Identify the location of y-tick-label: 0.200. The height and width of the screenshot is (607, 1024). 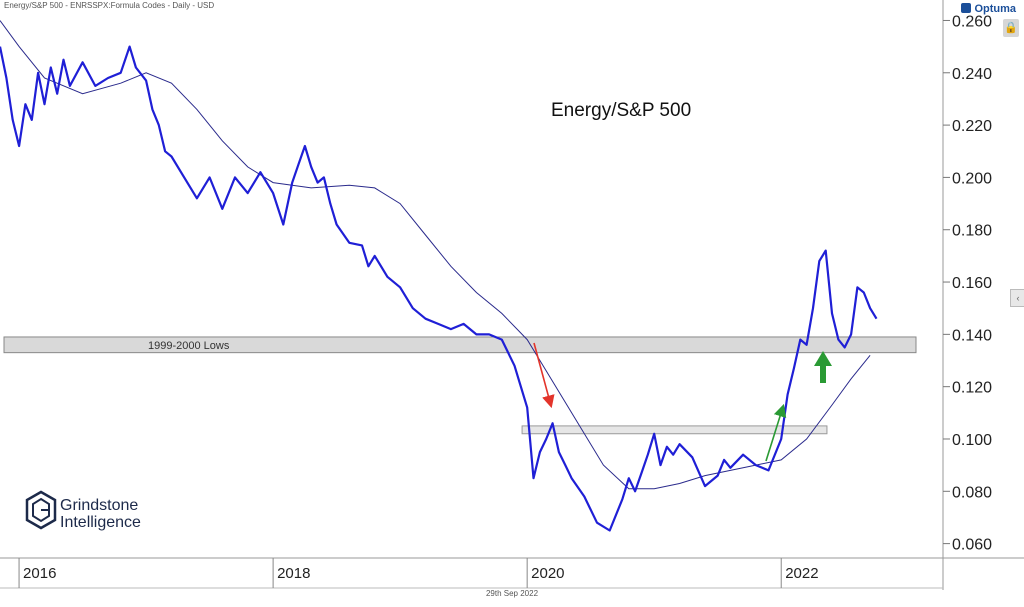
(972, 178).